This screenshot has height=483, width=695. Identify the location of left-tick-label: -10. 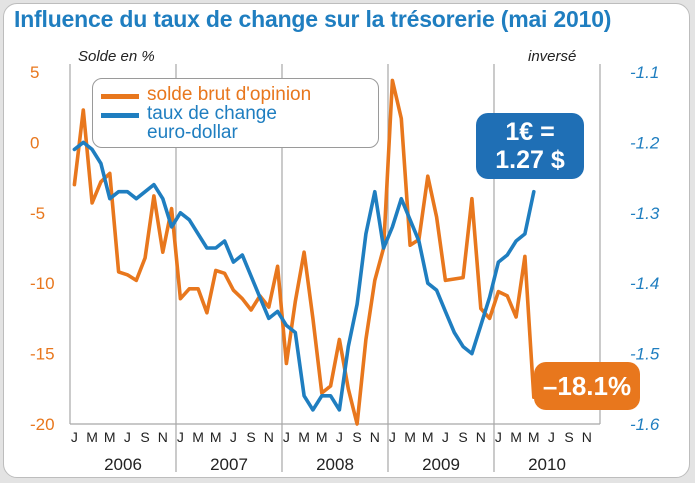
(42, 283).